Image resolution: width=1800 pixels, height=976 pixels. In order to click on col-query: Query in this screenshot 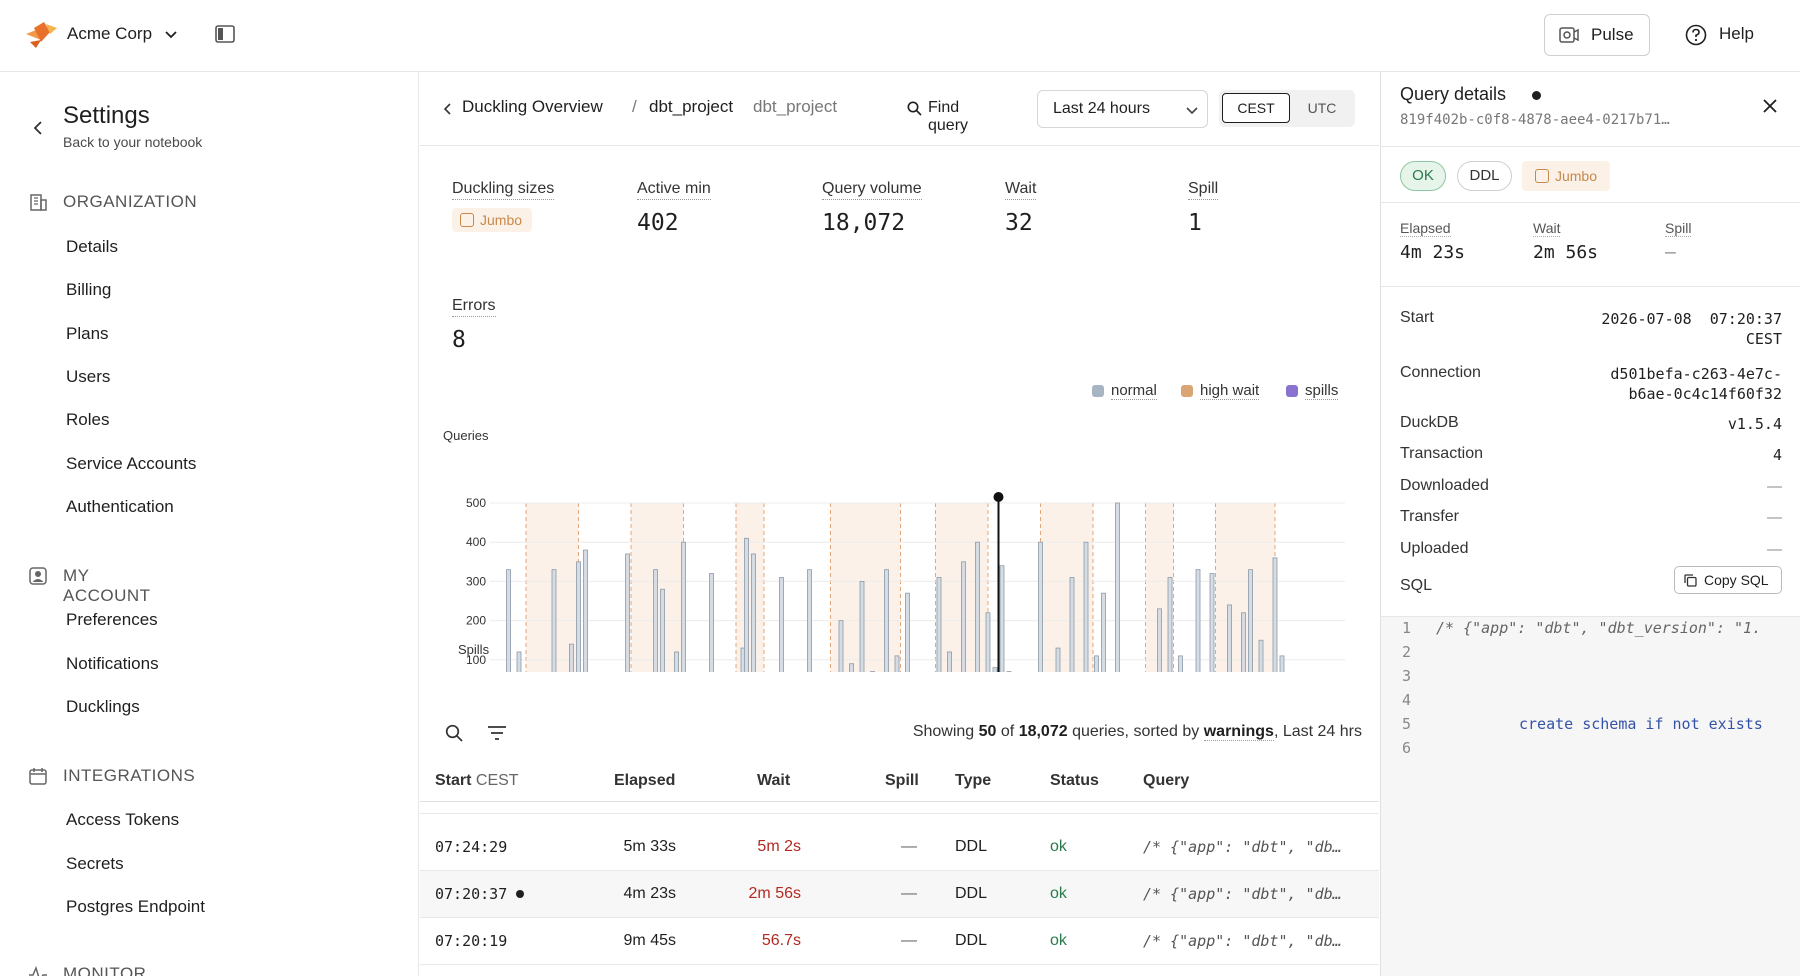, I will do `click(1166, 780)`.